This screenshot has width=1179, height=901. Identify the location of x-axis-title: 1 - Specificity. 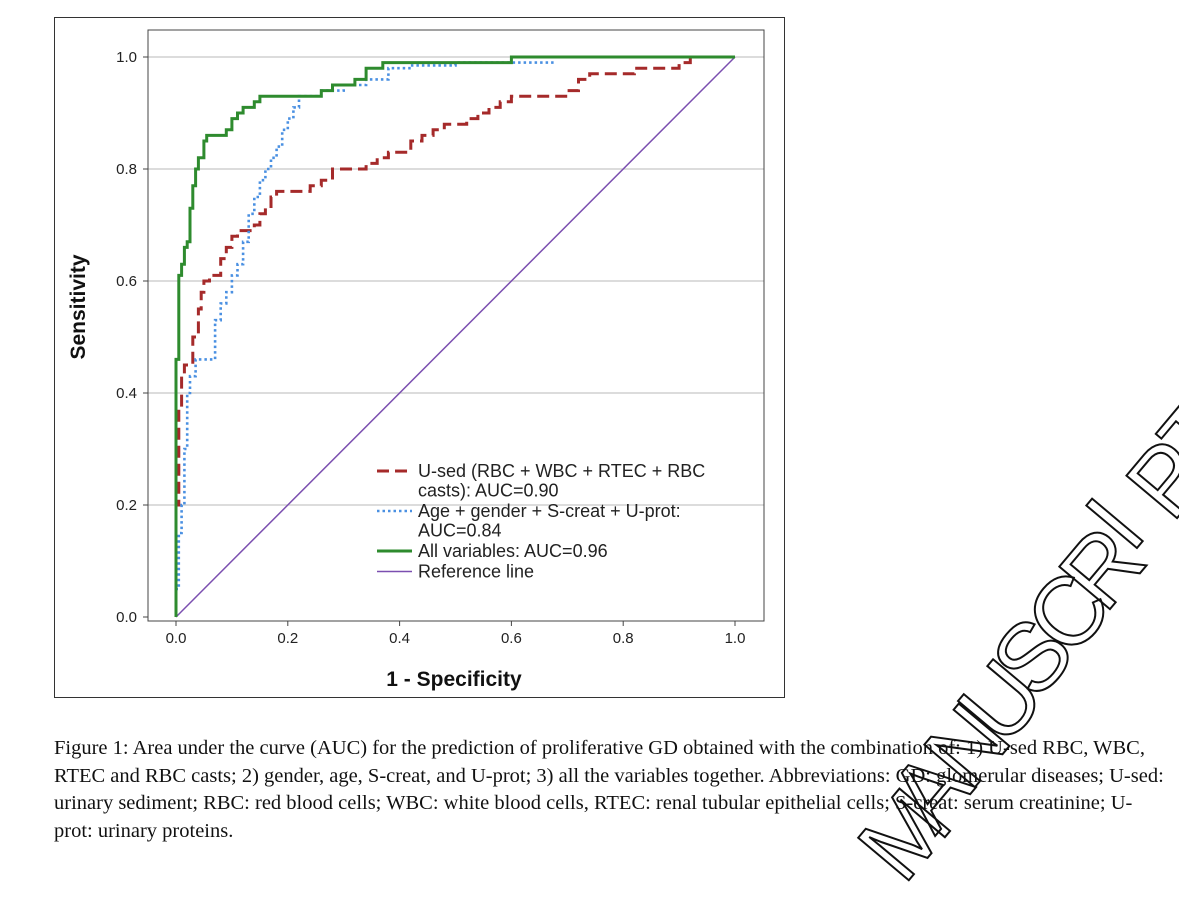
(454, 679).